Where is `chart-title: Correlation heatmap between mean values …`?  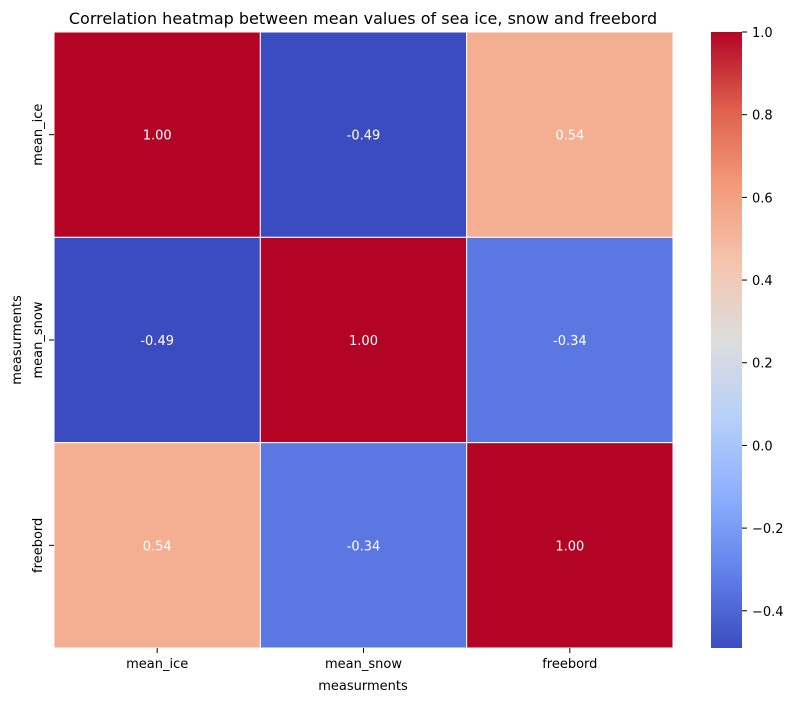 chart-title: Correlation heatmap between mean values … is located at coordinates (363, 18).